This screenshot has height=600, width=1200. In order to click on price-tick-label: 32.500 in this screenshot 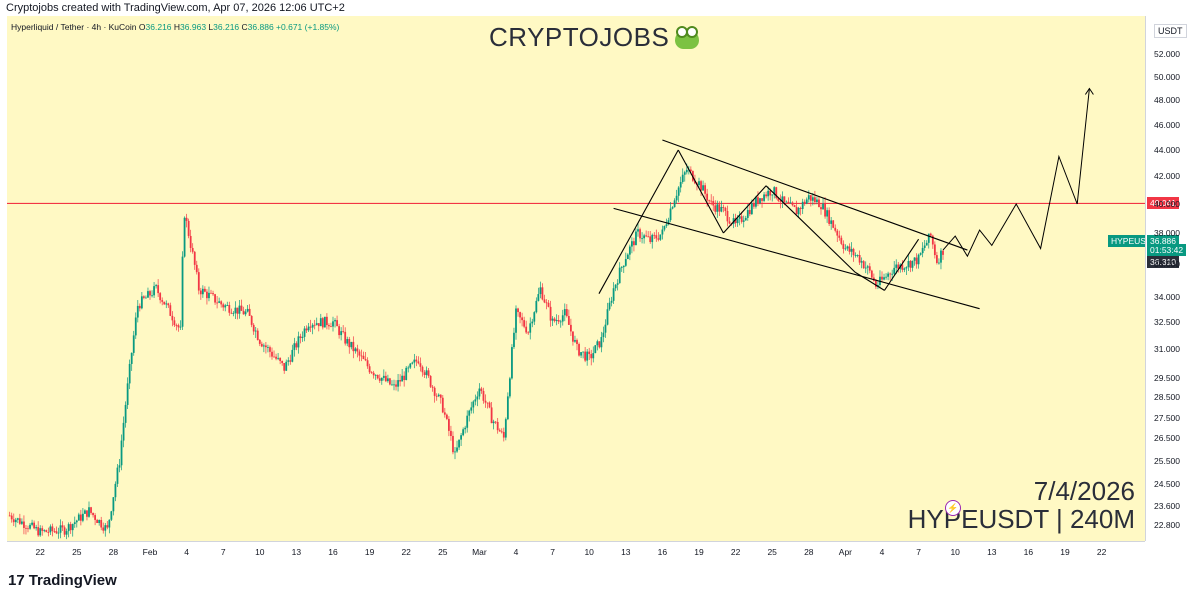, I will do `click(1167, 322)`.